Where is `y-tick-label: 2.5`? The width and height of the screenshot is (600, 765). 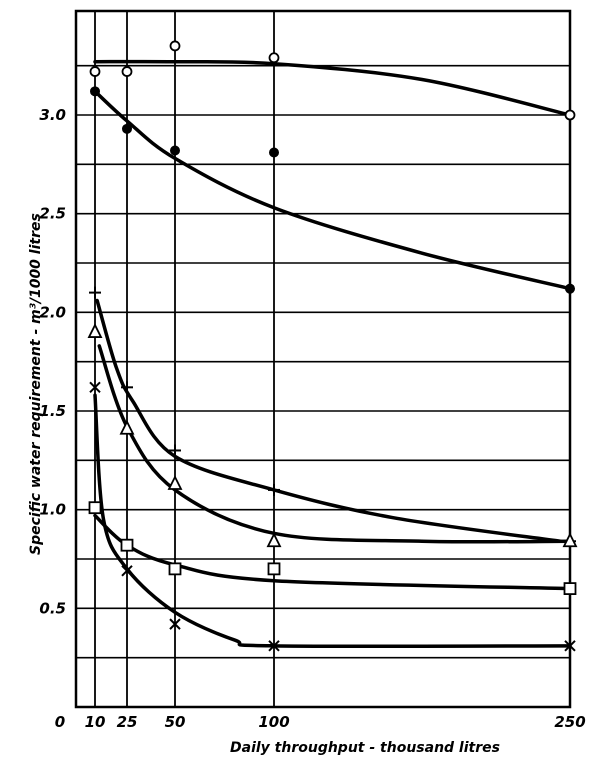 y-tick-label: 2.5 is located at coordinates (52, 214).